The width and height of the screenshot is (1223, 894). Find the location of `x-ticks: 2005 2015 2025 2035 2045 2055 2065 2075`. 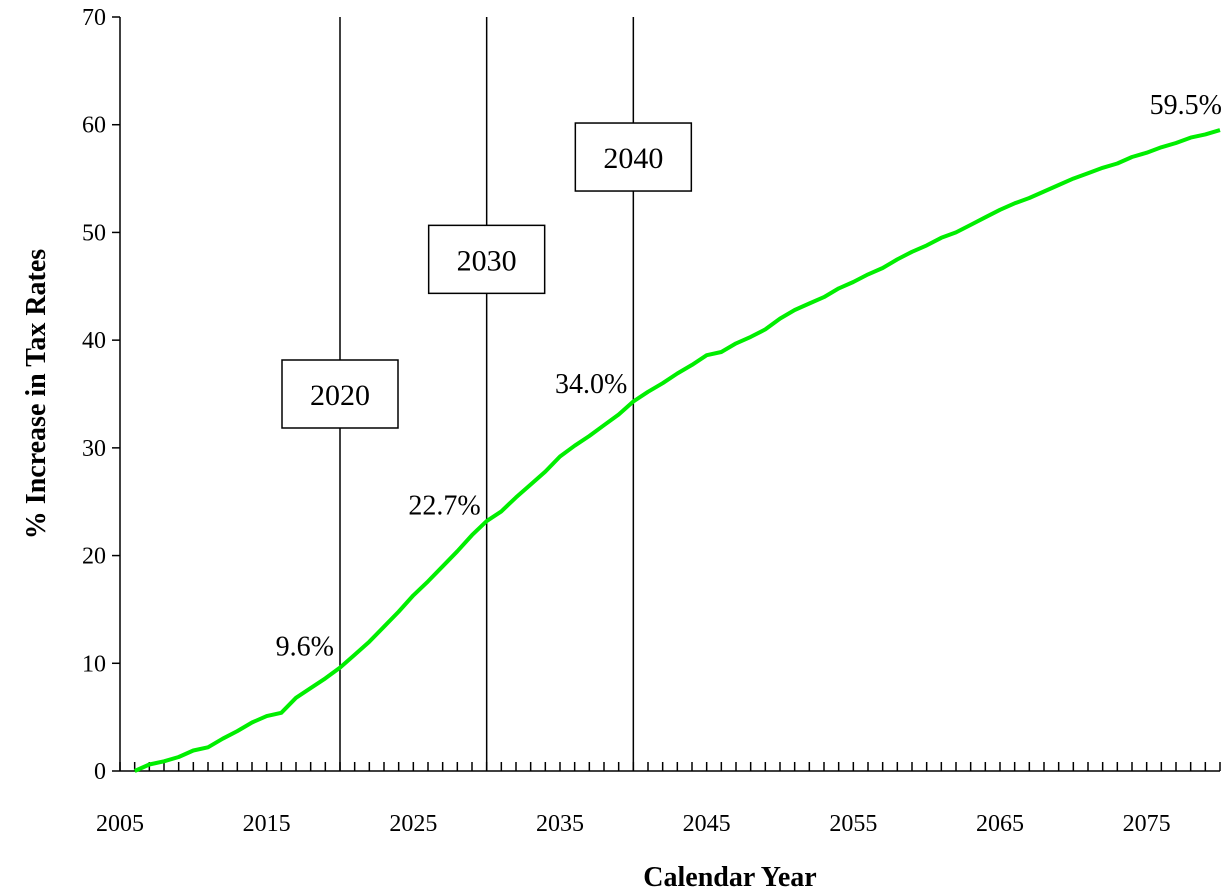

x-ticks: 2005 2015 2025 2035 2045 2055 2065 2075 is located at coordinates (658, 799).